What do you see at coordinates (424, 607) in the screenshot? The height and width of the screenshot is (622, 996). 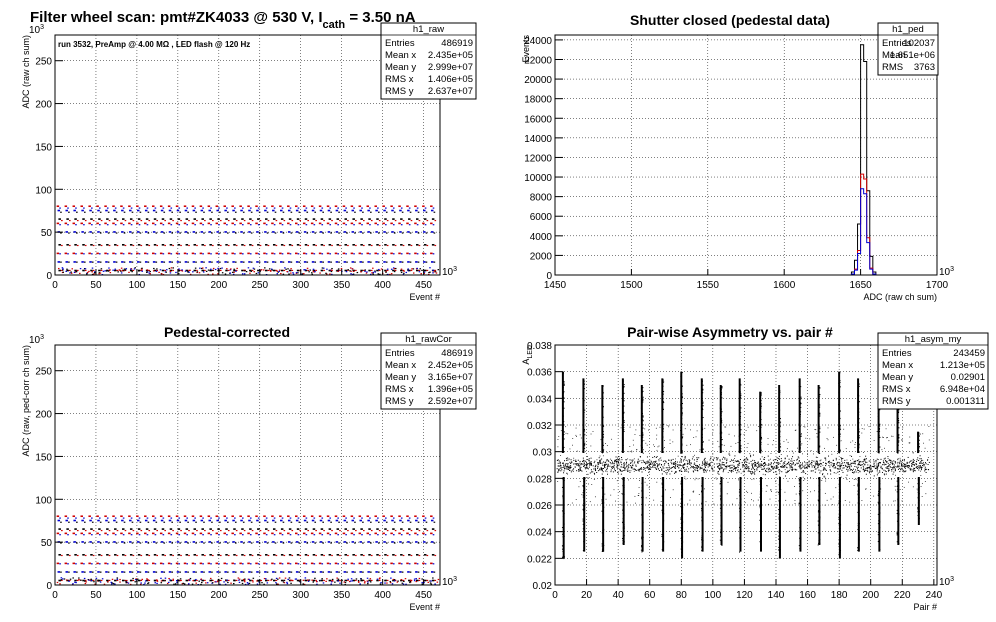 I see `x-axis-label: Event #` at bounding box center [424, 607].